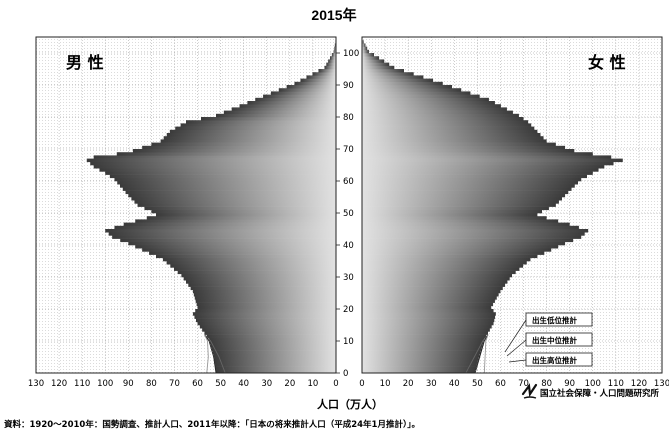 Image resolution: width=669 pixels, height=432 pixels. Describe the element at coordinates (523, 384) in the screenshot. I see `x-tick-label-female: 70` at that location.